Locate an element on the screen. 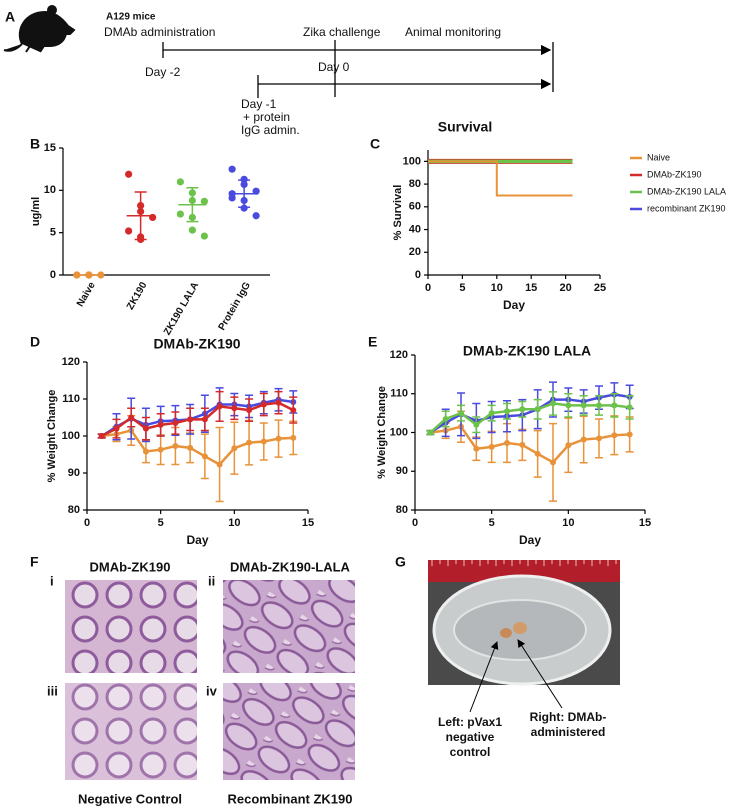 The width and height of the screenshot is (733, 811). x-tick-label: ZK190 LALA is located at coordinates (181, 308).